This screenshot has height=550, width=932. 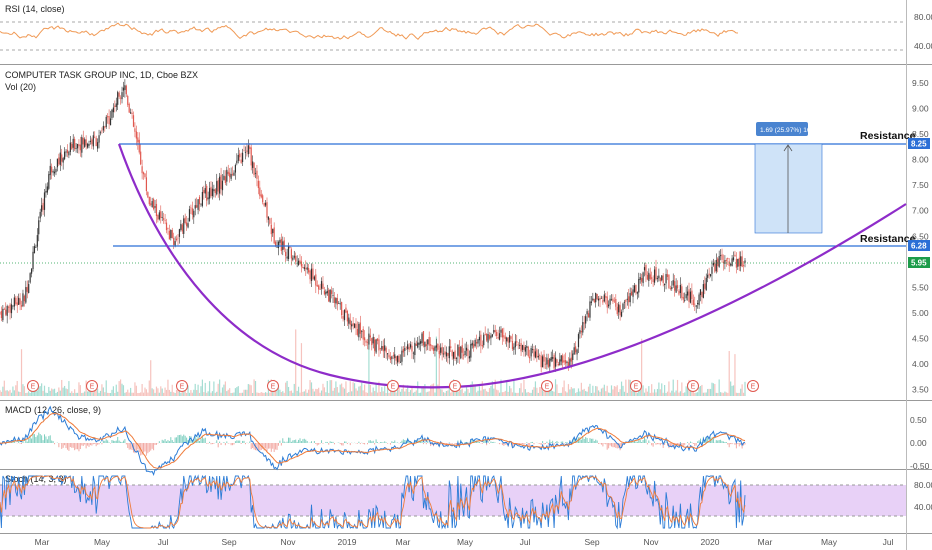 I want to click on measure-label: 1.69 (25.97%) 169, so click(x=787, y=130).